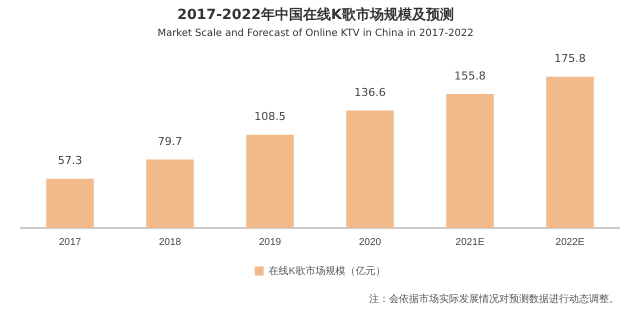 This screenshot has width=631, height=327. I want to click on text: 注：会依据市场实际发展情况对预测数据进行动态调整。, so click(494, 299).